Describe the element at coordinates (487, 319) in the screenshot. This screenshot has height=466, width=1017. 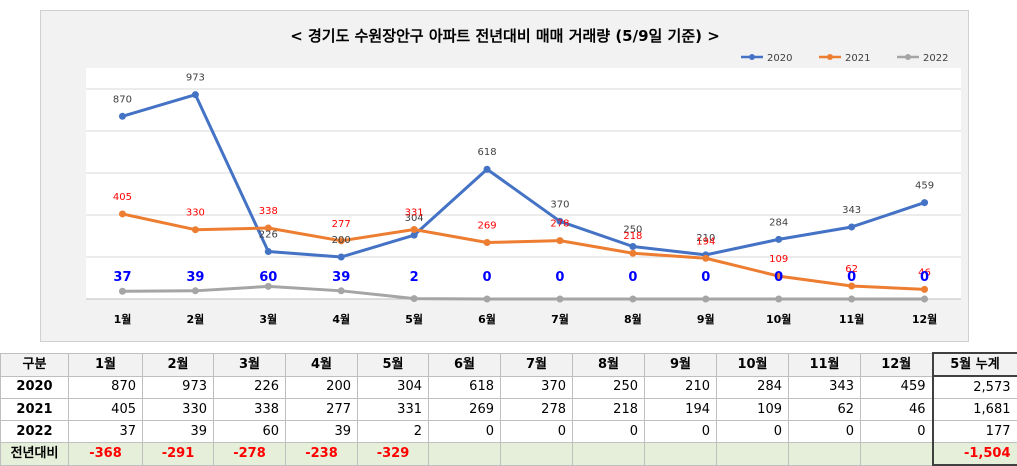
I see `x-tick-label: 6월` at that location.